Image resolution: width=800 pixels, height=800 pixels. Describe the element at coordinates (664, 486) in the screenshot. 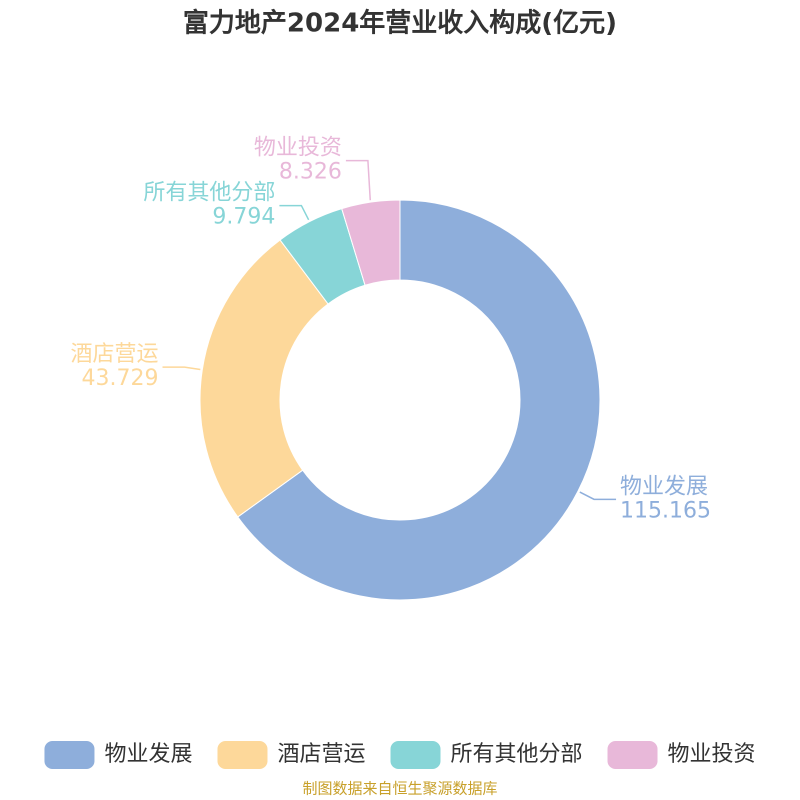

I see `slice-label: 物业发展` at that location.